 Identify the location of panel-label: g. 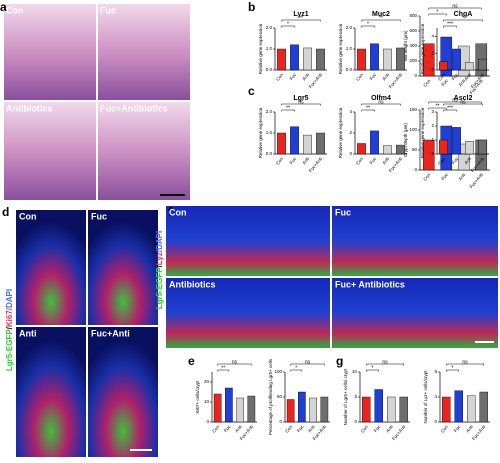
(339, 361).